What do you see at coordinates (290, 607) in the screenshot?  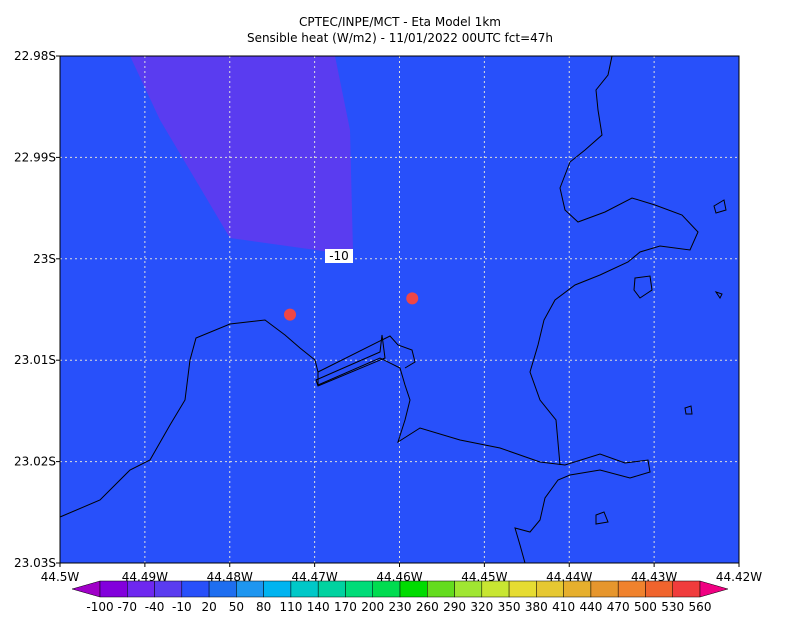 I see `colorbar-label: 110` at bounding box center [290, 607].